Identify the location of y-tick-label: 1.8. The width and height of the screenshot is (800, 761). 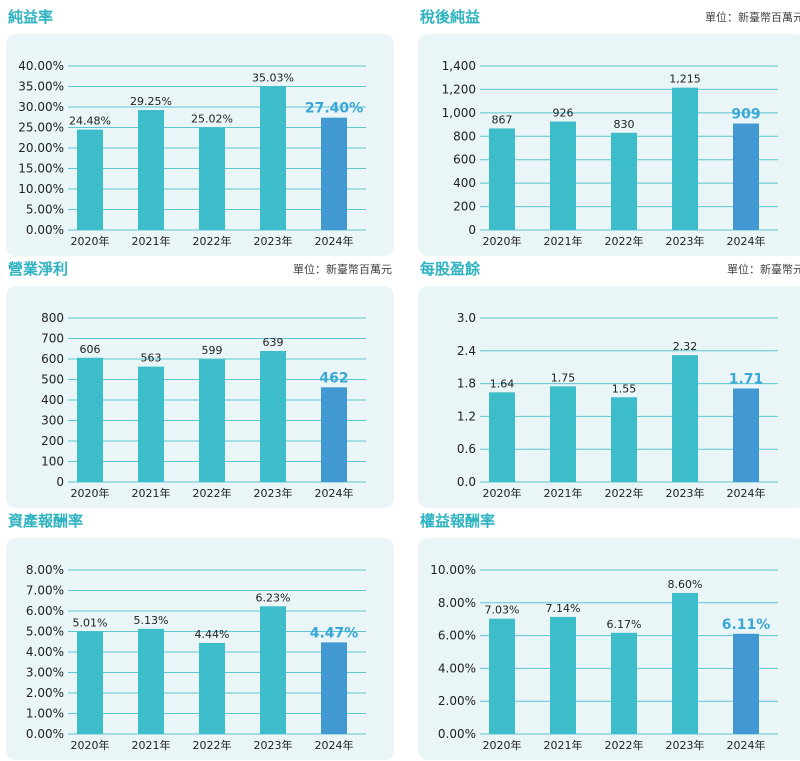
(466, 384).